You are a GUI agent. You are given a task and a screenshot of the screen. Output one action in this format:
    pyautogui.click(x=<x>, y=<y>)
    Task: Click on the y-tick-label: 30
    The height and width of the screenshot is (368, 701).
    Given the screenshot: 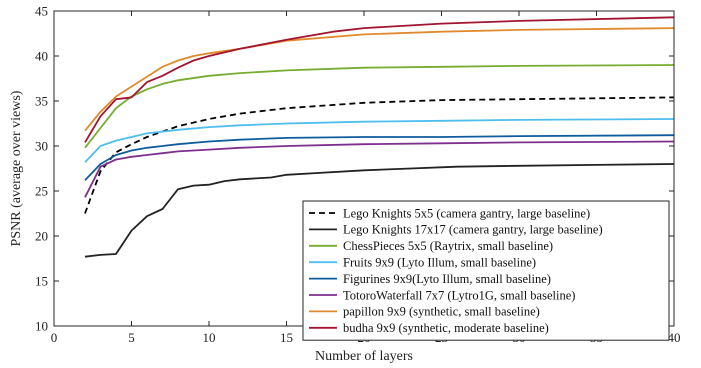 What is the action you would take?
    pyautogui.click(x=41, y=146)
    